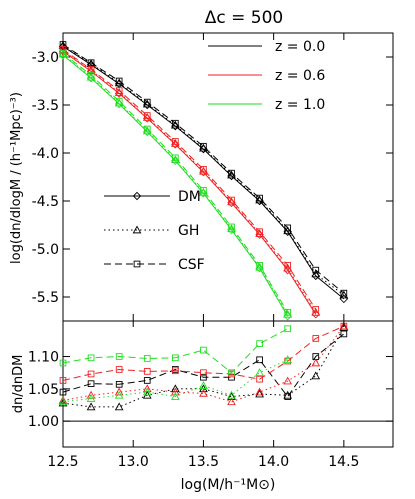 This screenshot has height=499, width=415. What do you see at coordinates (188, 231) in the screenshot?
I see `style-legend-label-1: GH` at bounding box center [188, 231].